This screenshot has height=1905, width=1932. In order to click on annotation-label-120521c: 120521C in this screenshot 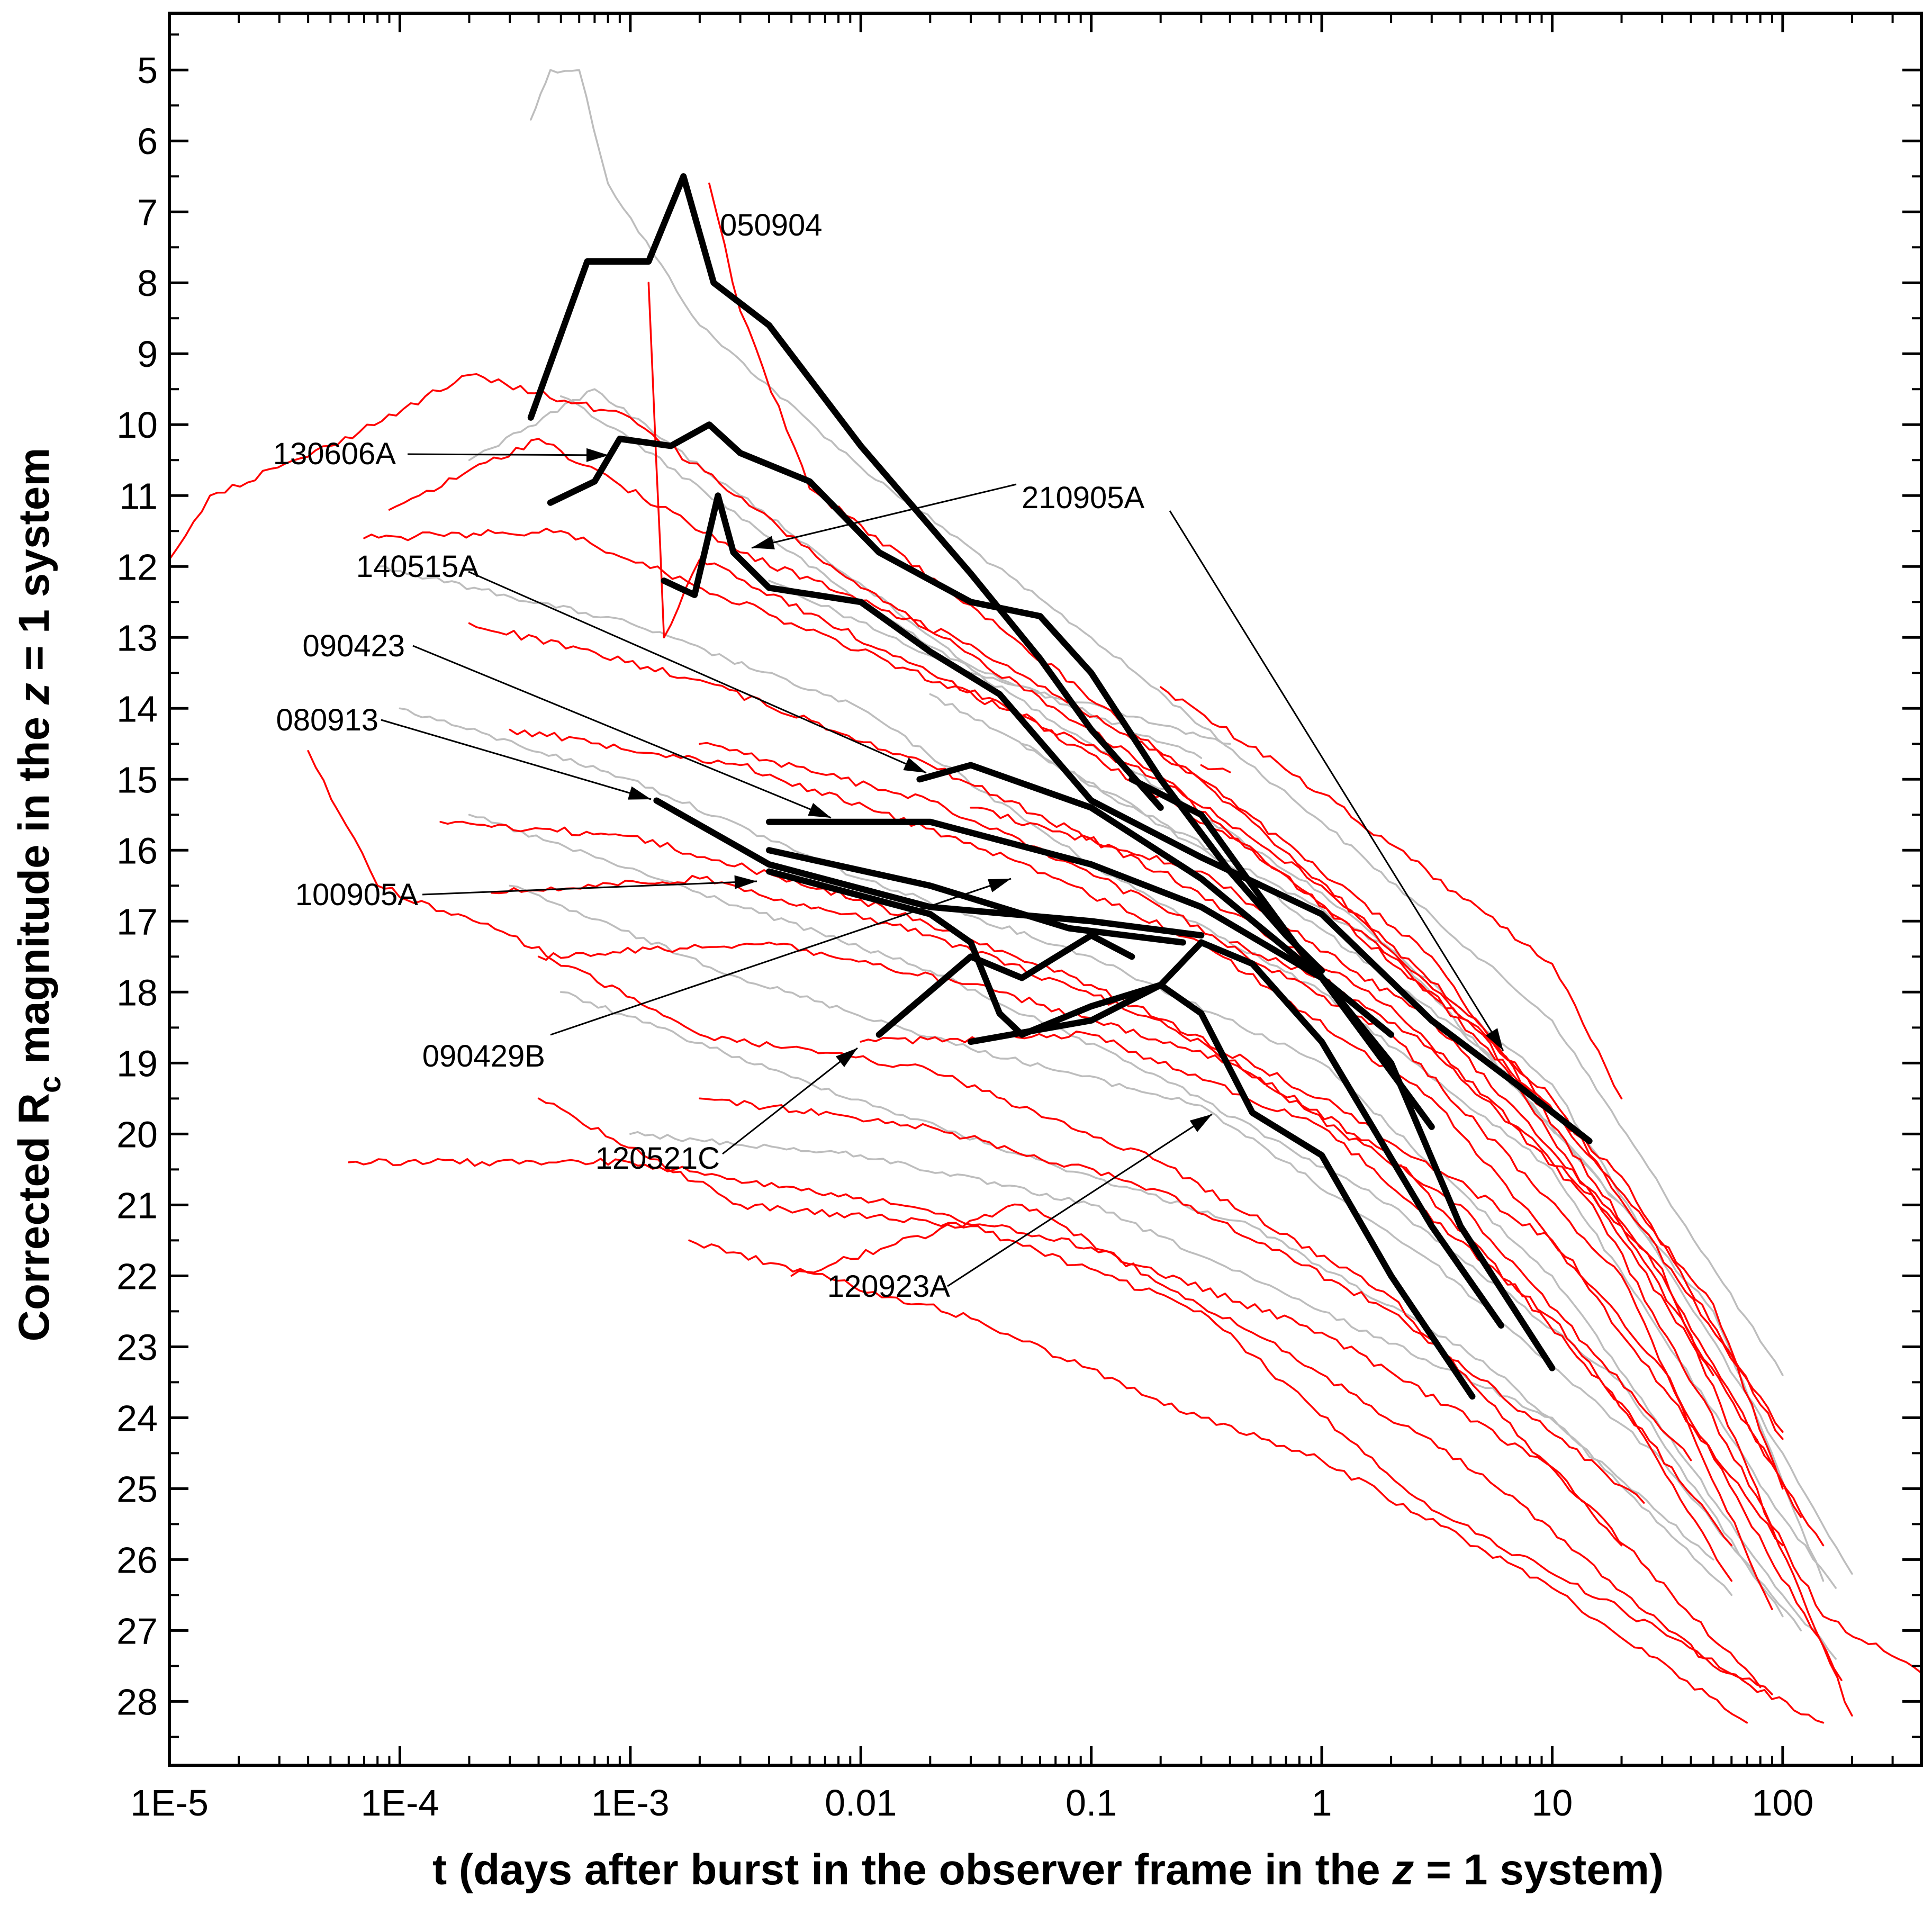, I will do `click(657, 1159)`.